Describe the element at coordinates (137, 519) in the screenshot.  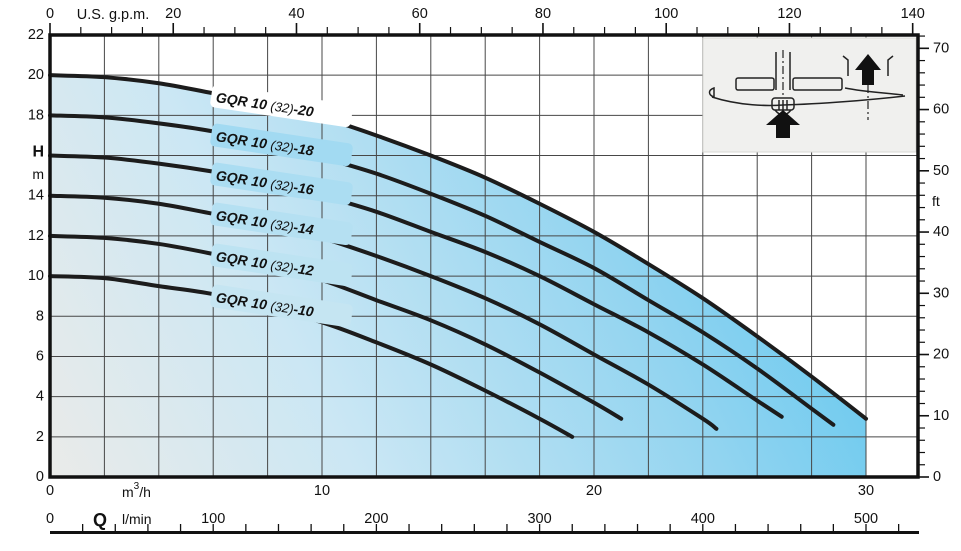
I see `lmin-unit: l/min` at that location.